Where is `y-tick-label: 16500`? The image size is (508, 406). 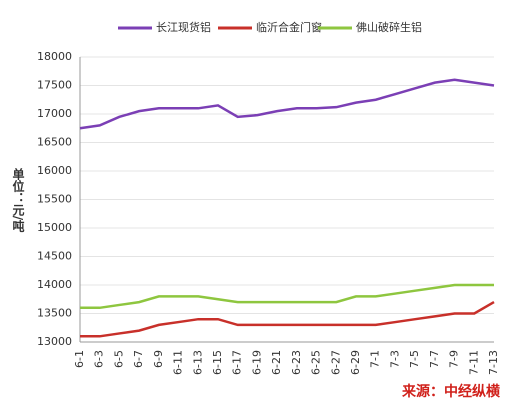 y-tick-label: 16500 is located at coordinates (54, 142).